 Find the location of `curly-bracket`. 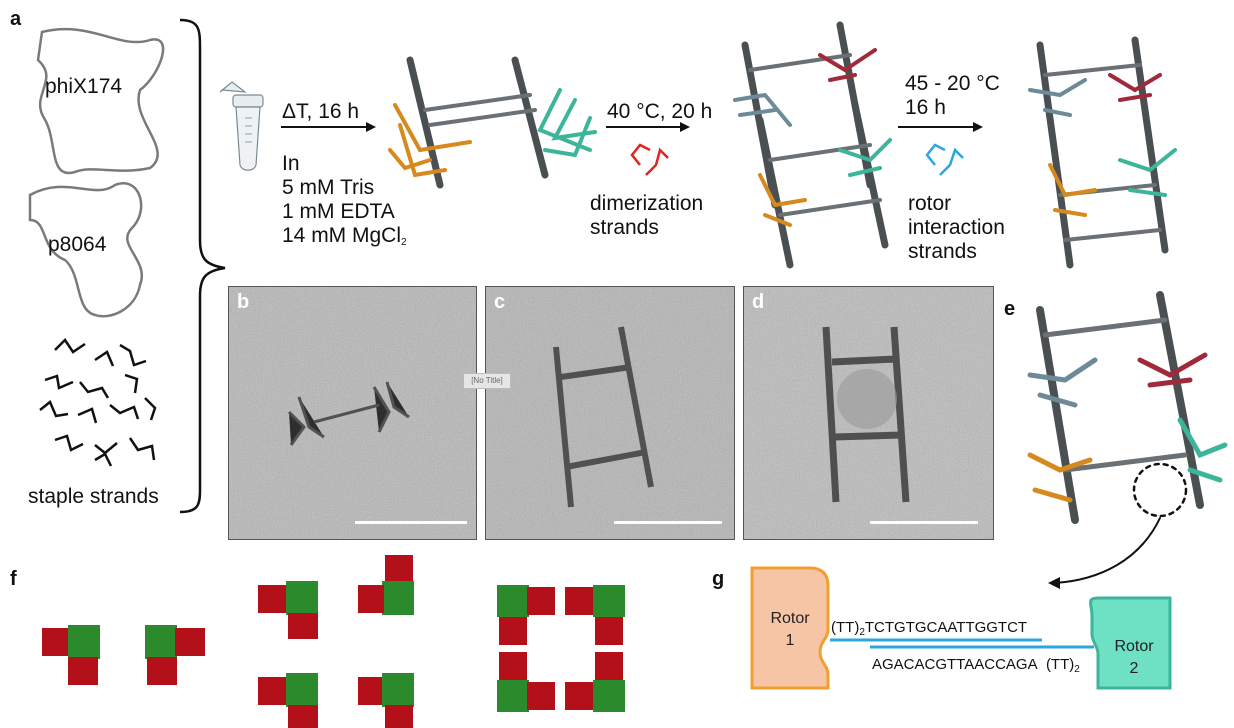

curly-bracket is located at coordinates (202, 266).